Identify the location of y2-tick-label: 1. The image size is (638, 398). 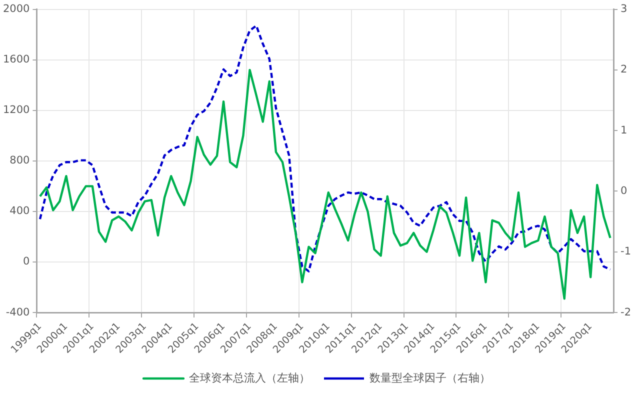
(624, 130).